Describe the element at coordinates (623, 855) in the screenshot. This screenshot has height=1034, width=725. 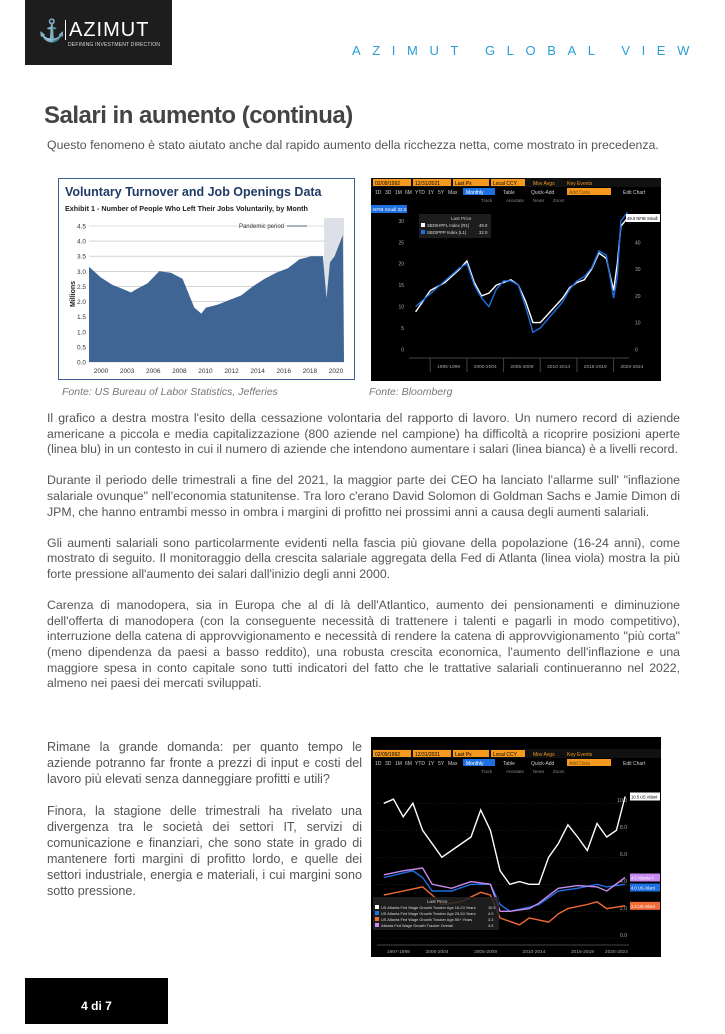
I see `y-right-tick: 6.0` at that location.